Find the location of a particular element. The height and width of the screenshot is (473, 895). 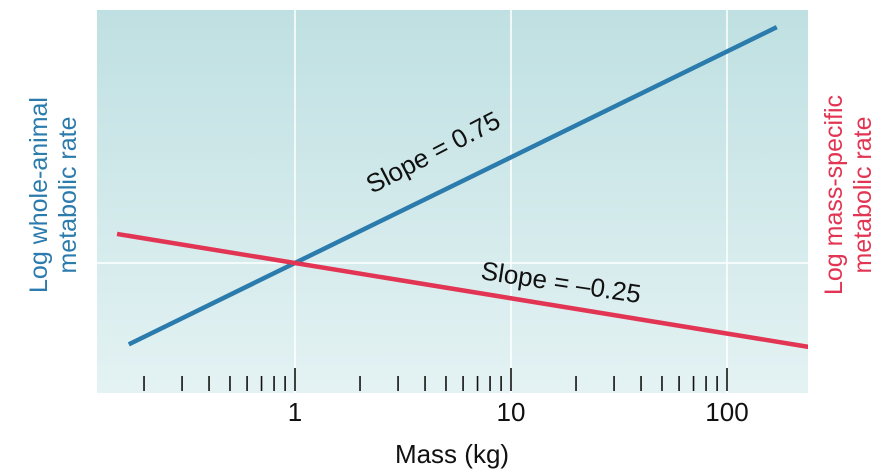

y-axis-label-left-line2: metabolic rate is located at coordinates (68, 194).